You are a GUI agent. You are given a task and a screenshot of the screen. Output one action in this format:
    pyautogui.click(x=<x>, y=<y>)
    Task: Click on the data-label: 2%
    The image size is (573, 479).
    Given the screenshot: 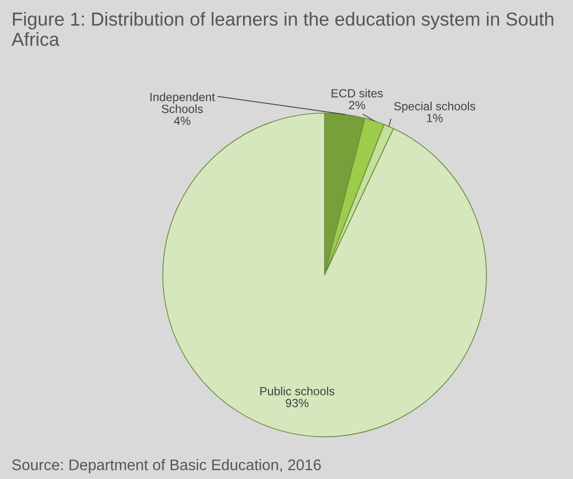 What is the action you would take?
    pyautogui.click(x=357, y=105)
    